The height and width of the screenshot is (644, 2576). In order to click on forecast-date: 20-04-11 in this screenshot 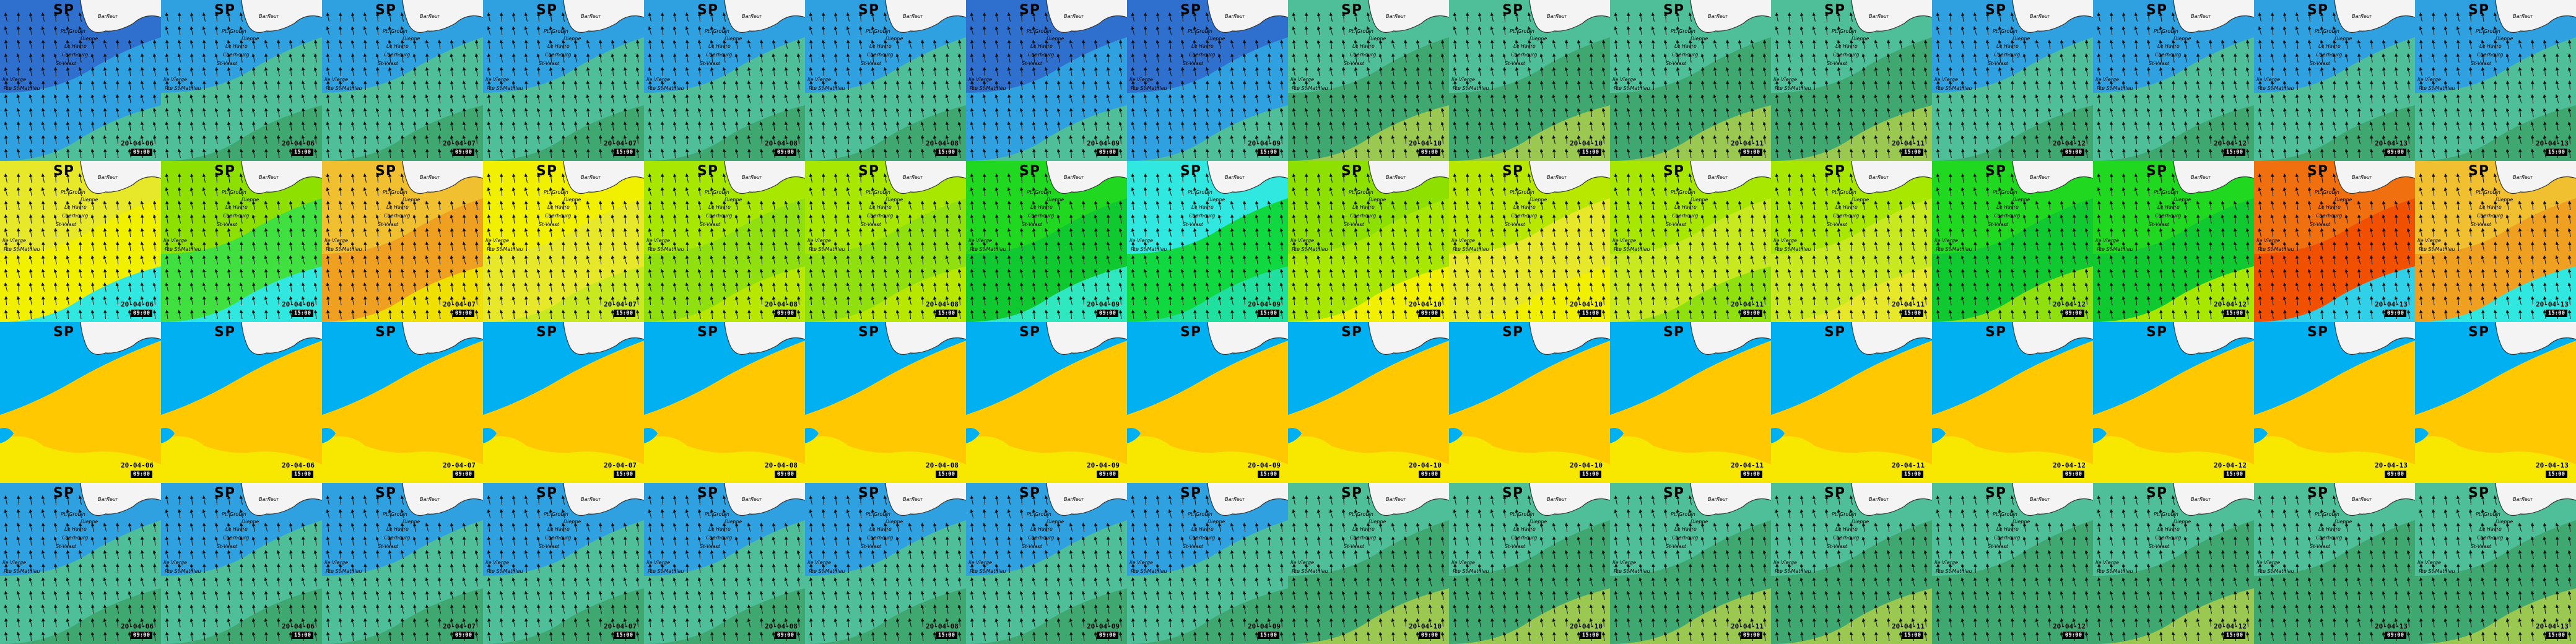, I will do `click(1747, 626)`.